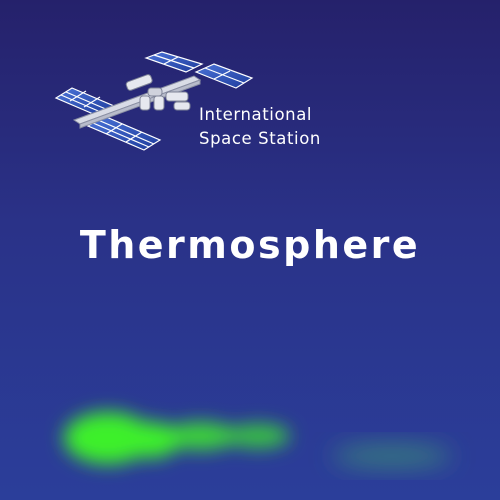  What do you see at coordinates (85, 102) in the screenshot?
I see `solar-panel-left-upper` at bounding box center [85, 102].